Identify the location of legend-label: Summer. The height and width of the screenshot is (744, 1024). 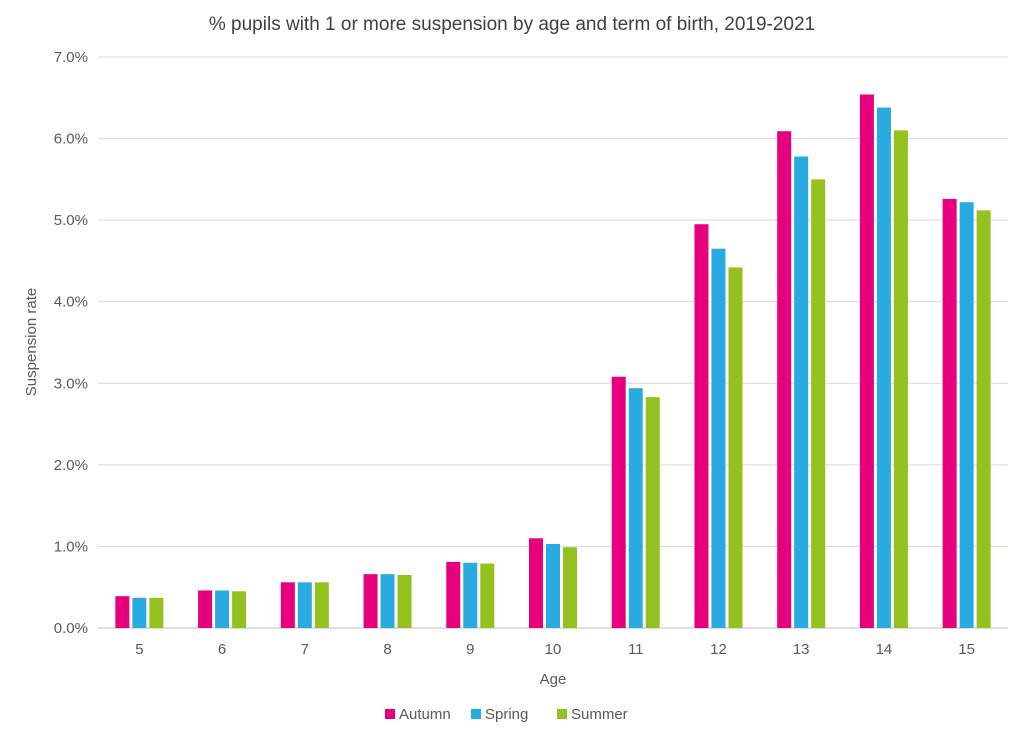
(599, 714).